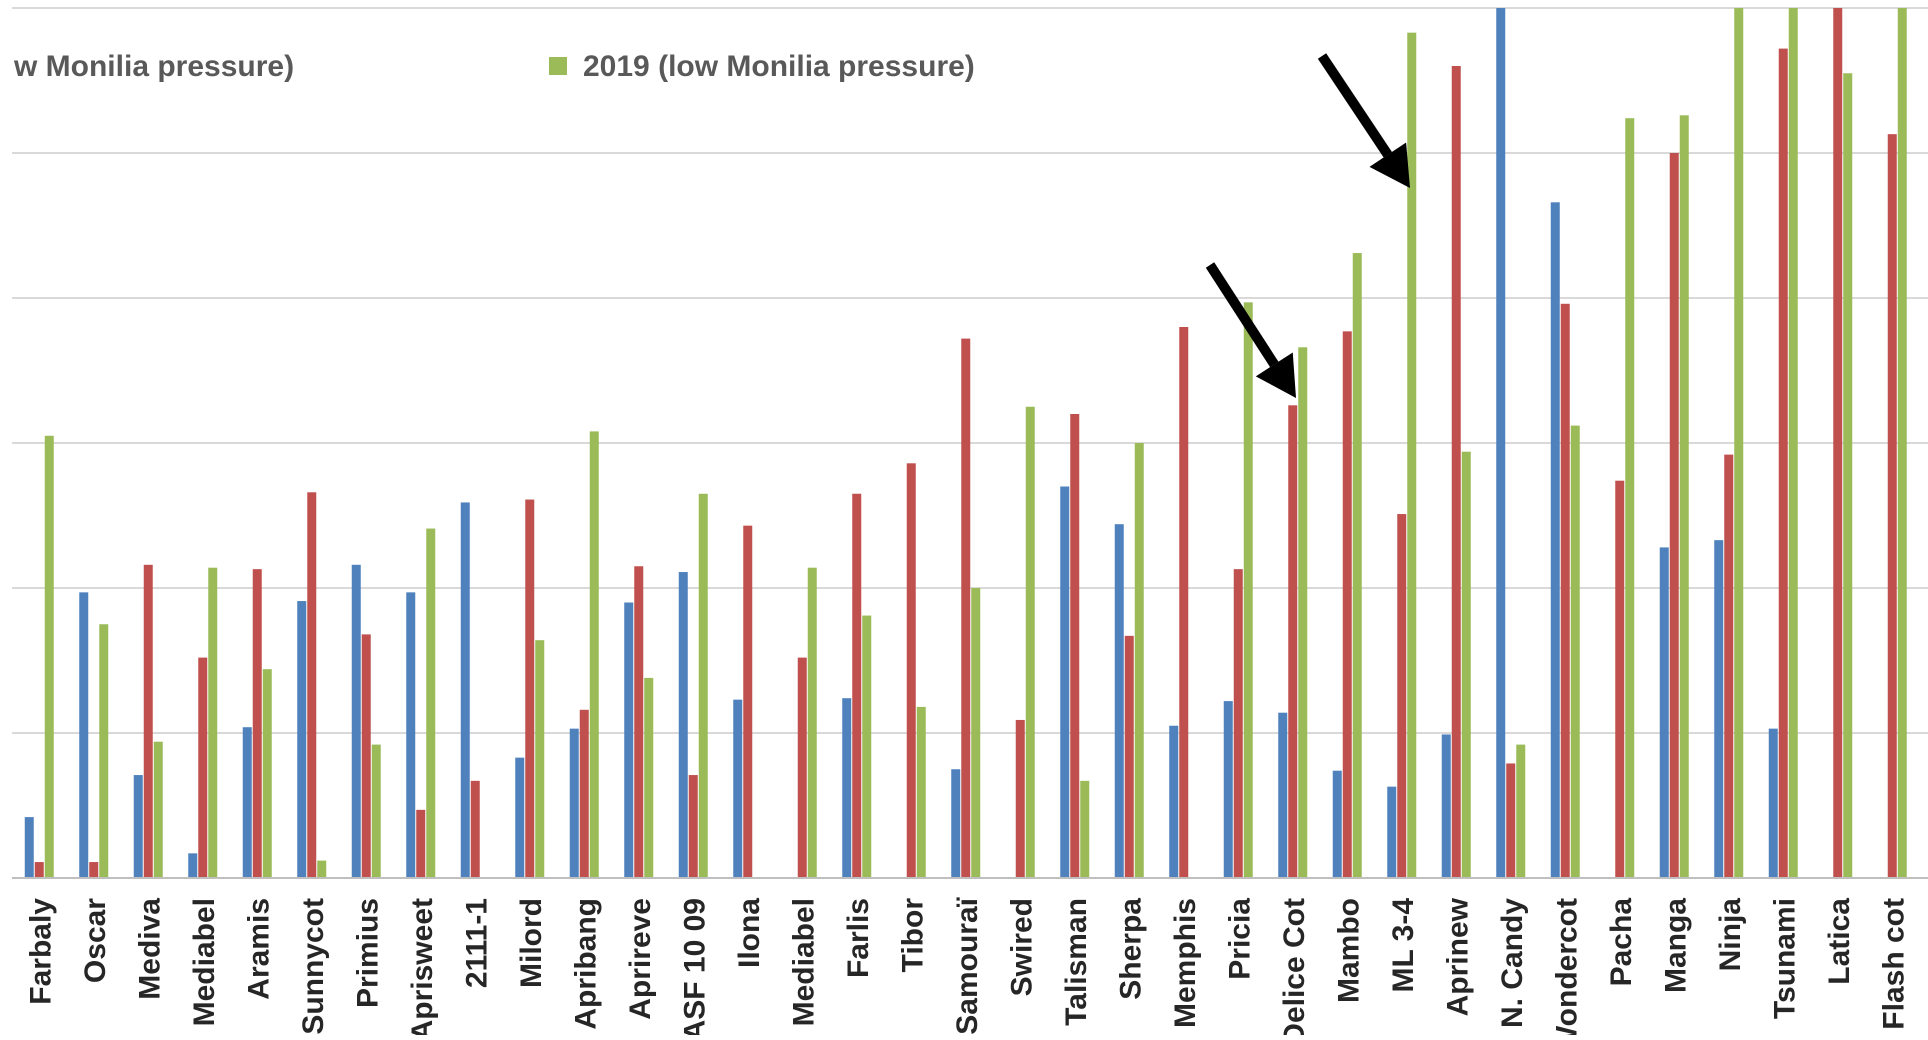 The width and height of the screenshot is (1928, 1040). What do you see at coordinates (531, 943) in the screenshot?
I see `x-tick-label: Milord` at bounding box center [531, 943].